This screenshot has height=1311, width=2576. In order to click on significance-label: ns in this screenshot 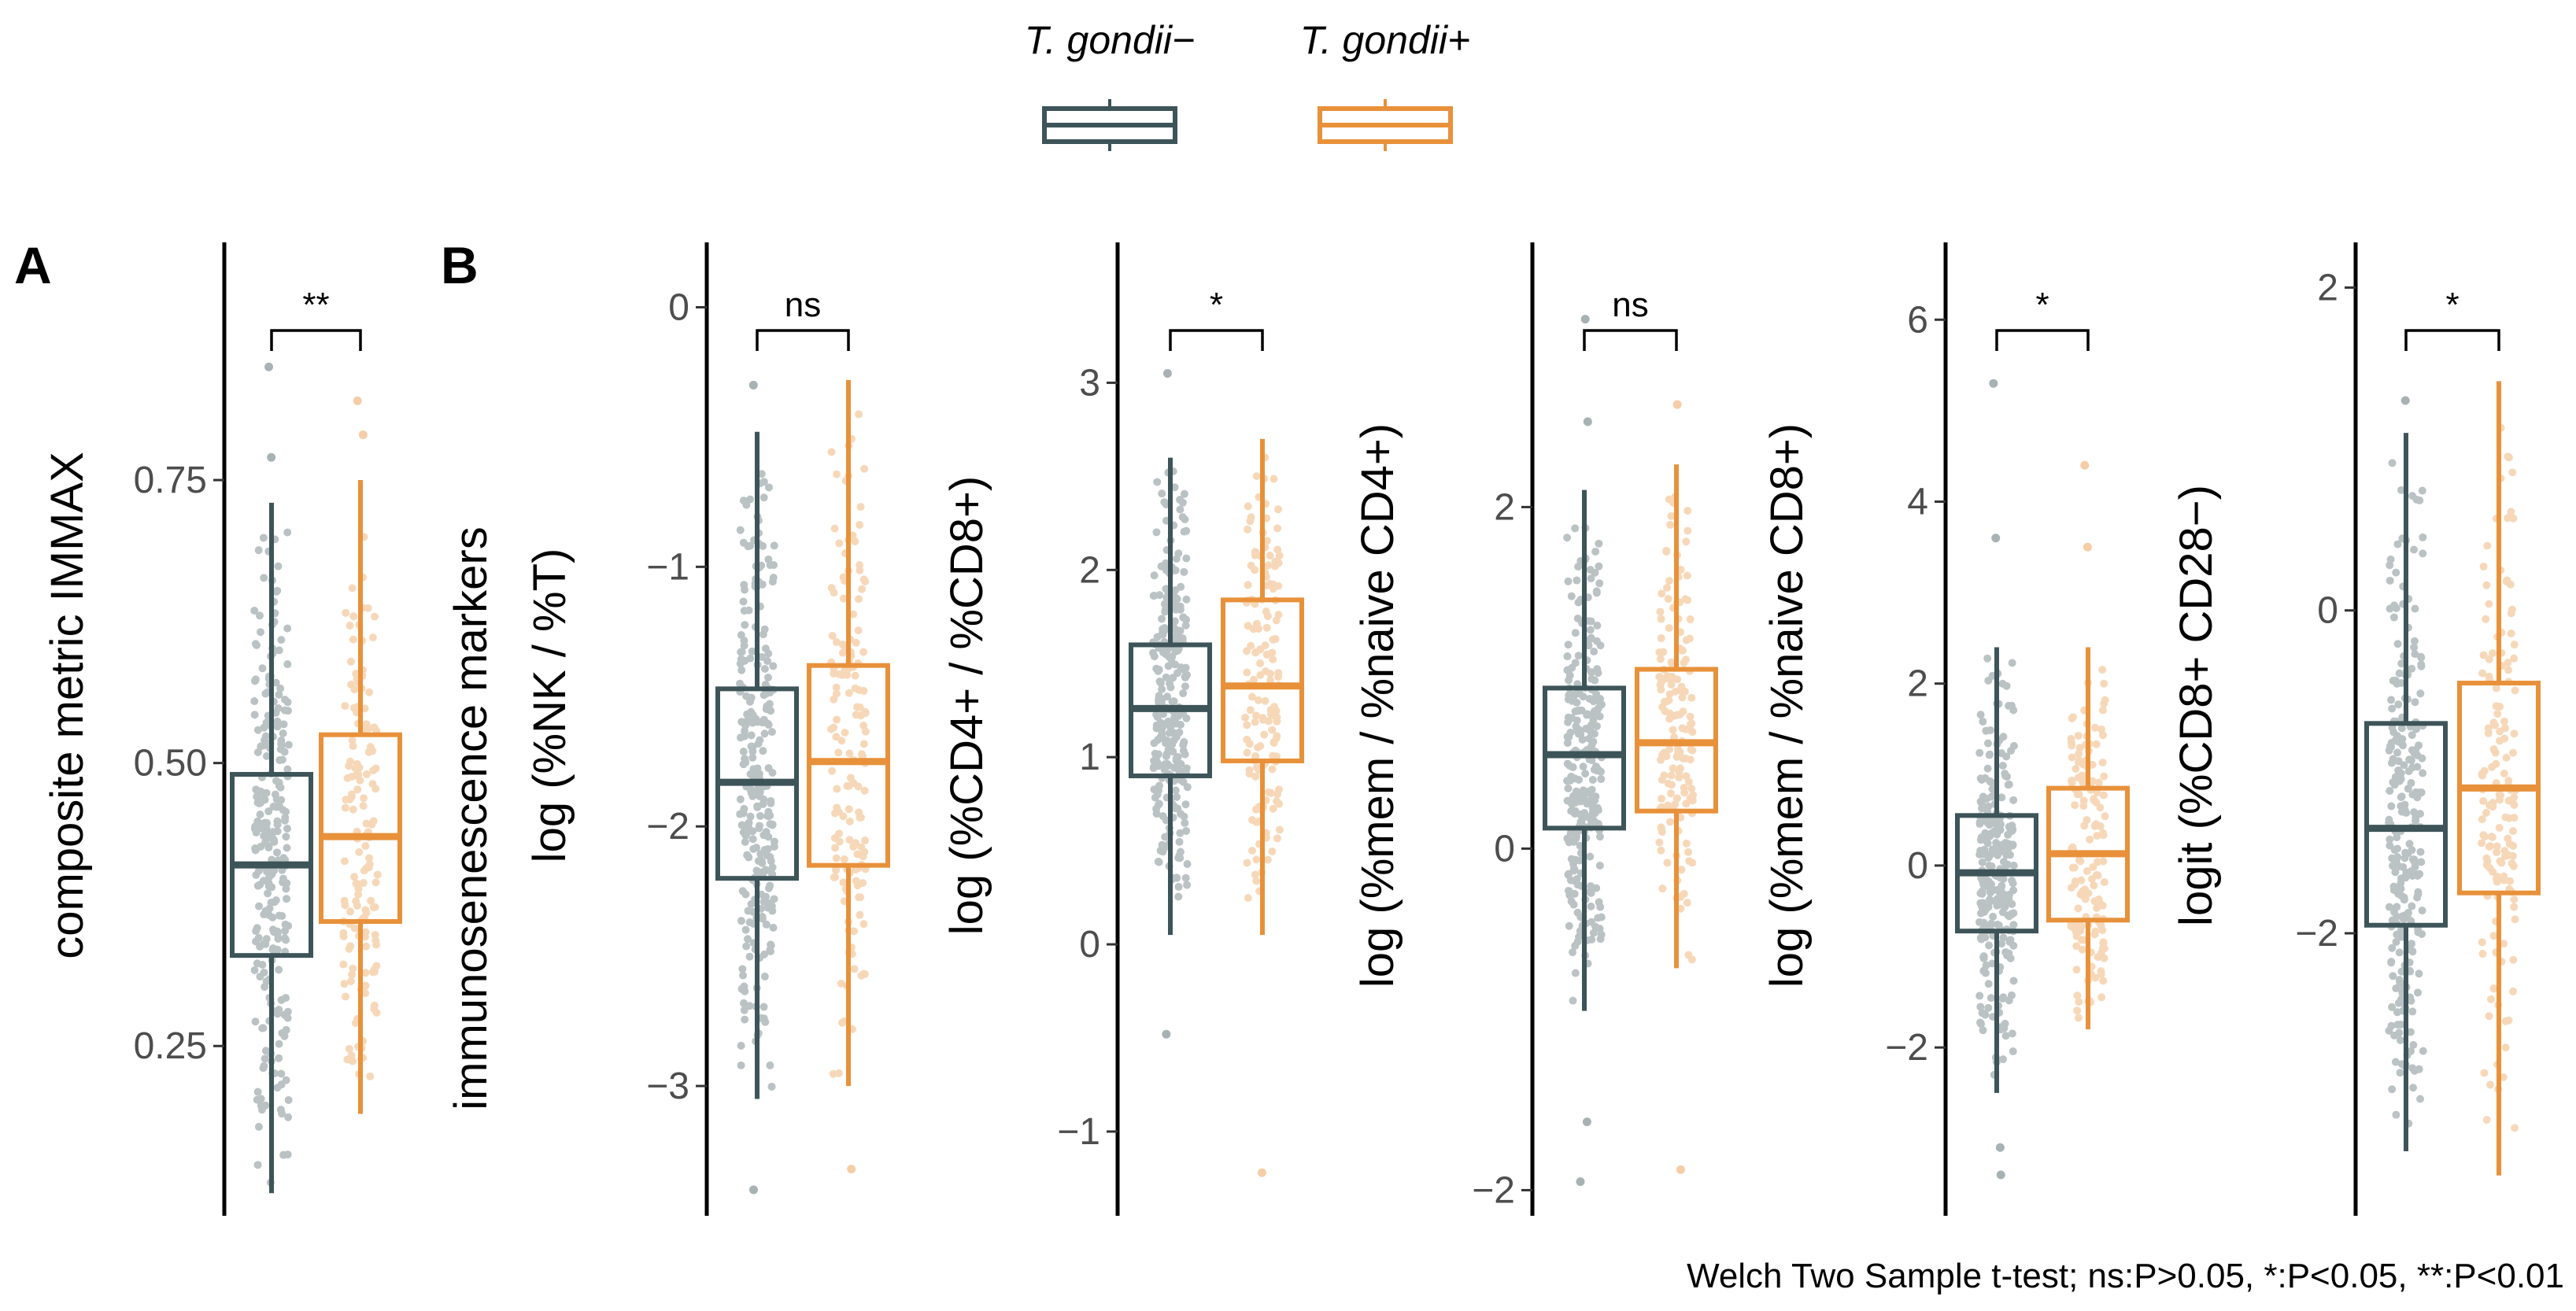, I will do `click(803, 305)`.